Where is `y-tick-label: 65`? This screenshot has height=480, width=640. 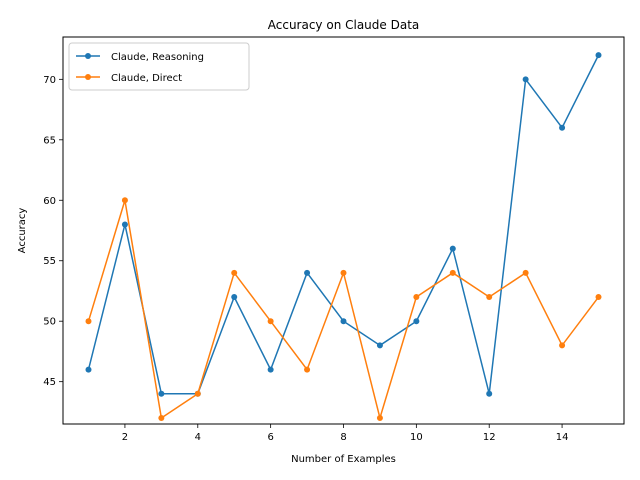 y-tick-label: 65 is located at coordinates (49, 140).